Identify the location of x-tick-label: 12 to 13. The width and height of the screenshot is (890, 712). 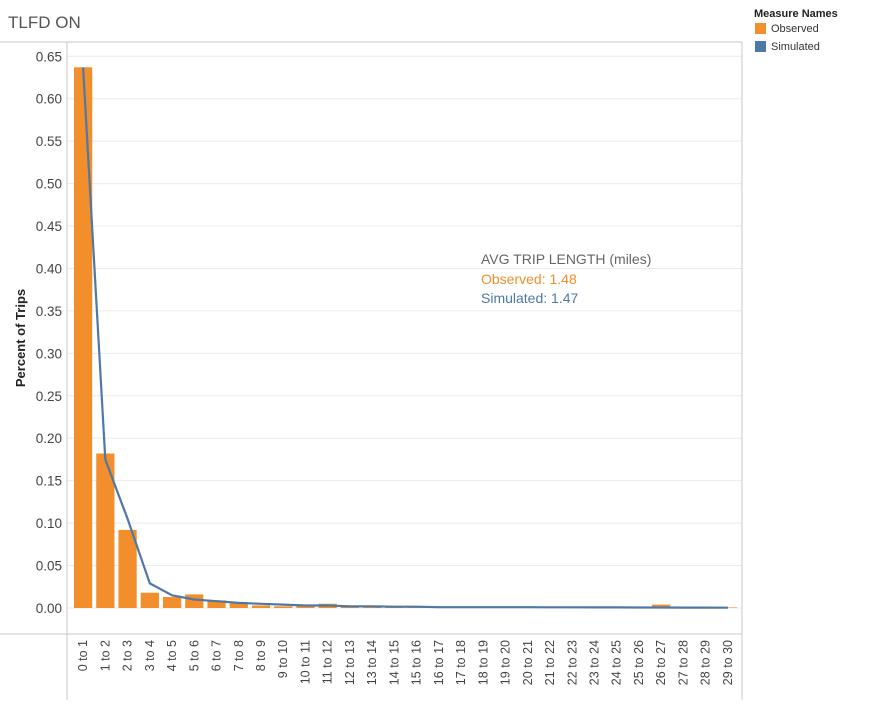
(350, 662).